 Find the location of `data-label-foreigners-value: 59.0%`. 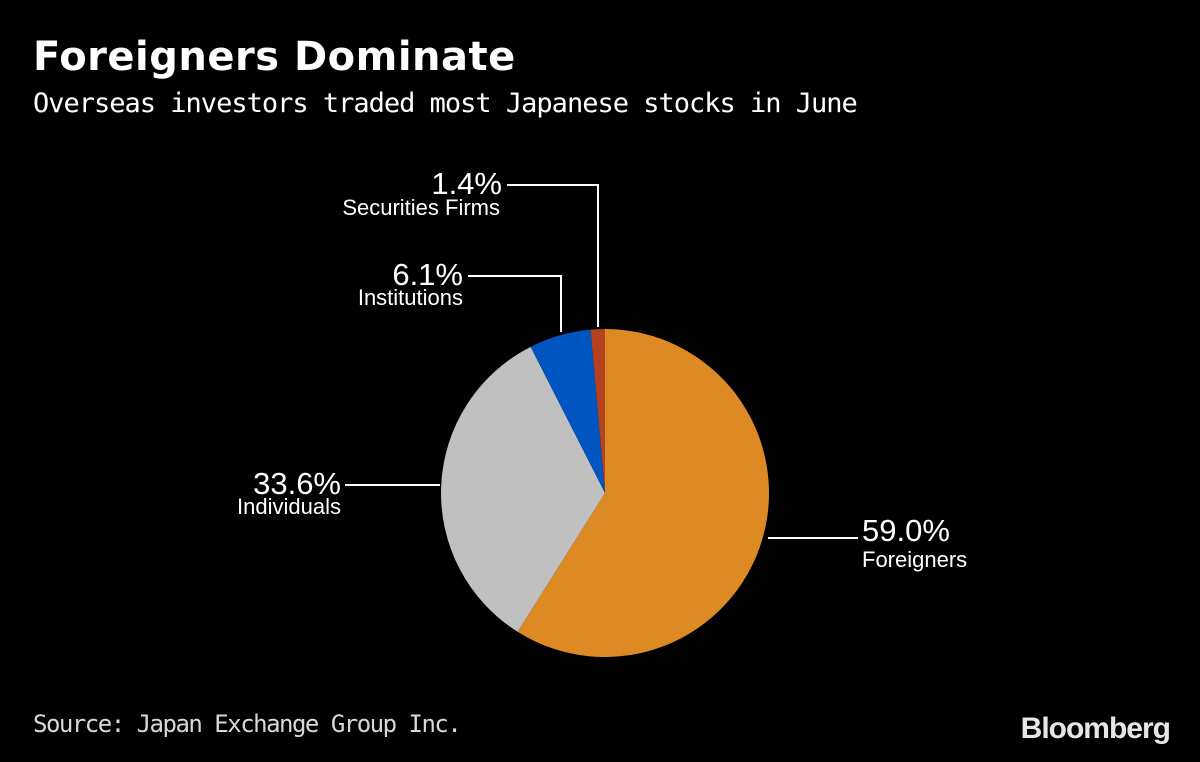

data-label-foreigners-value: 59.0% is located at coordinates (906, 530).